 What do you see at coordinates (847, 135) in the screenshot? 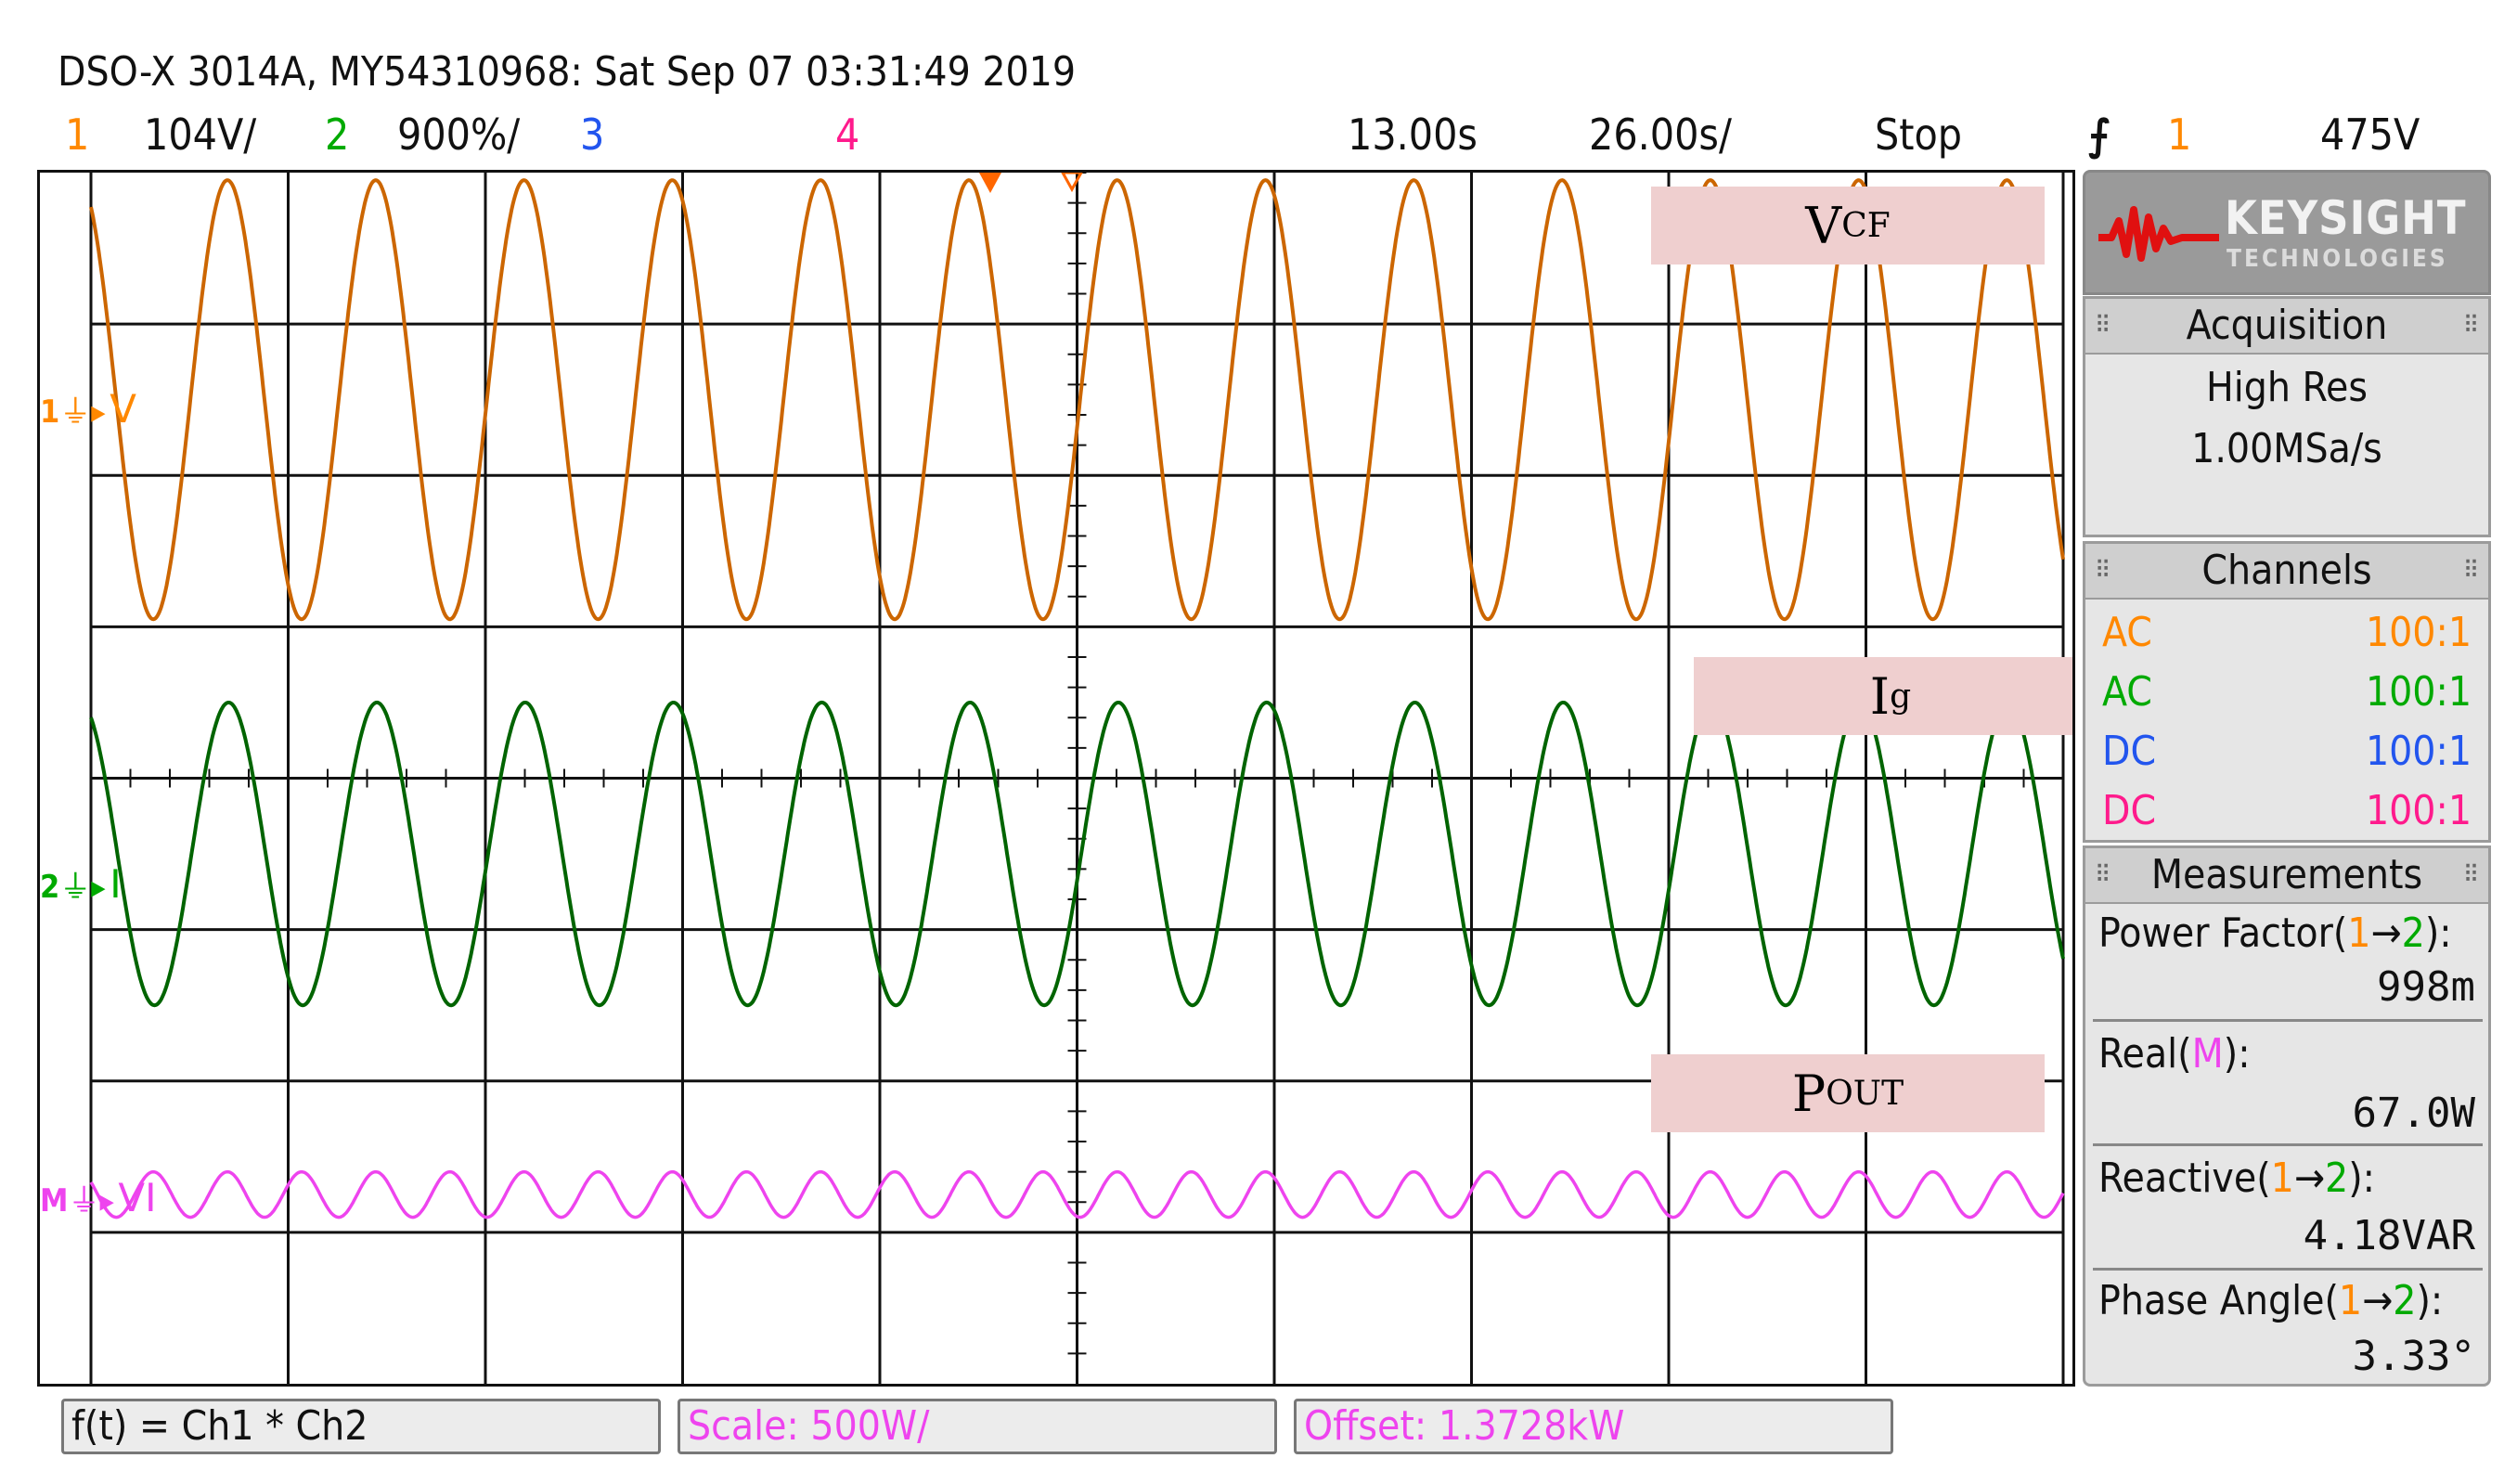
I see `ch4-number: 4` at bounding box center [847, 135].